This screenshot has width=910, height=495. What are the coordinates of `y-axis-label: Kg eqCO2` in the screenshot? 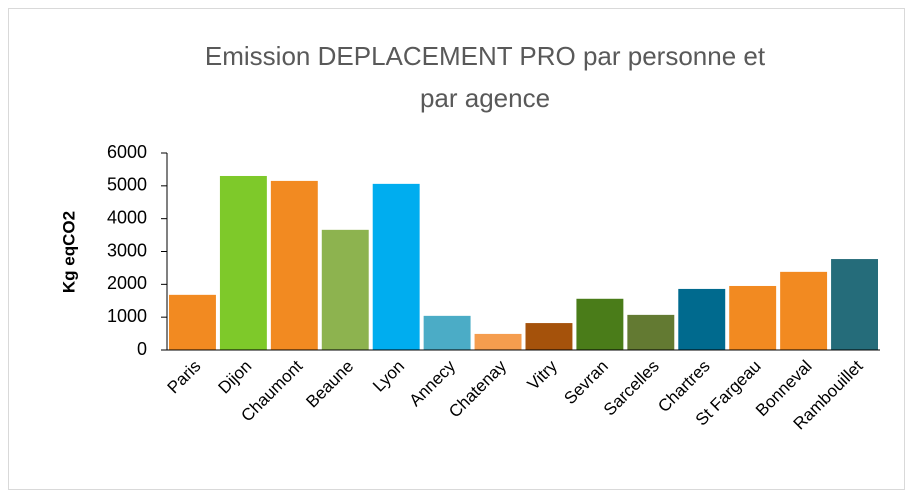 It's located at (68, 252).